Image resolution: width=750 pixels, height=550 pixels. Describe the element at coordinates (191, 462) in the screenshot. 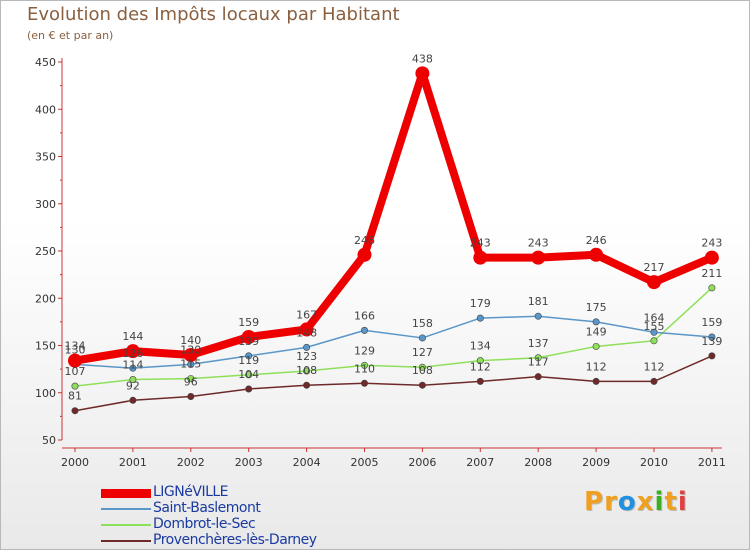

I see `x-tick-label: 2002` at that location.